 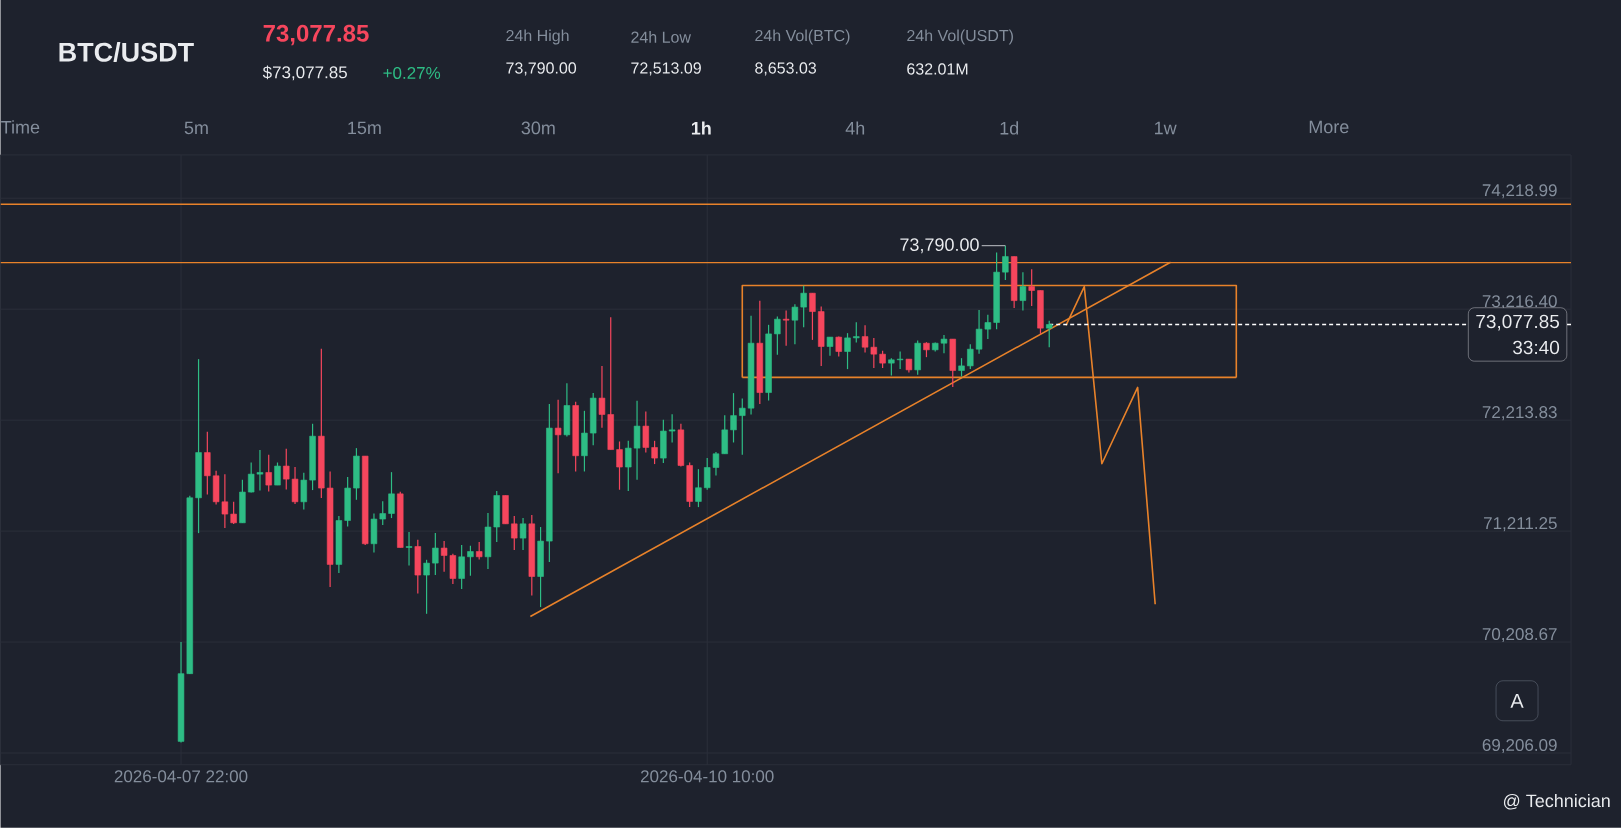 I want to click on text: +0.27%, so click(x=412, y=73).